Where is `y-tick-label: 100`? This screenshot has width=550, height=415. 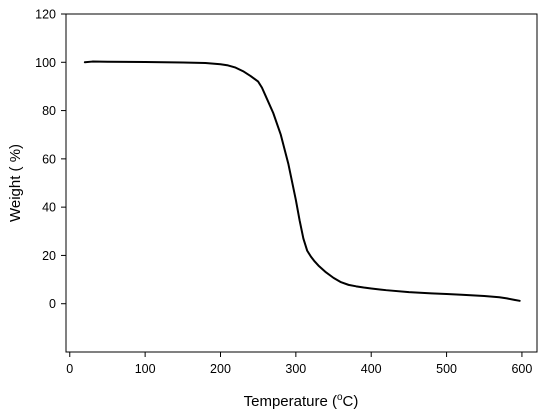 y-tick-label: 100 is located at coordinates (45, 63).